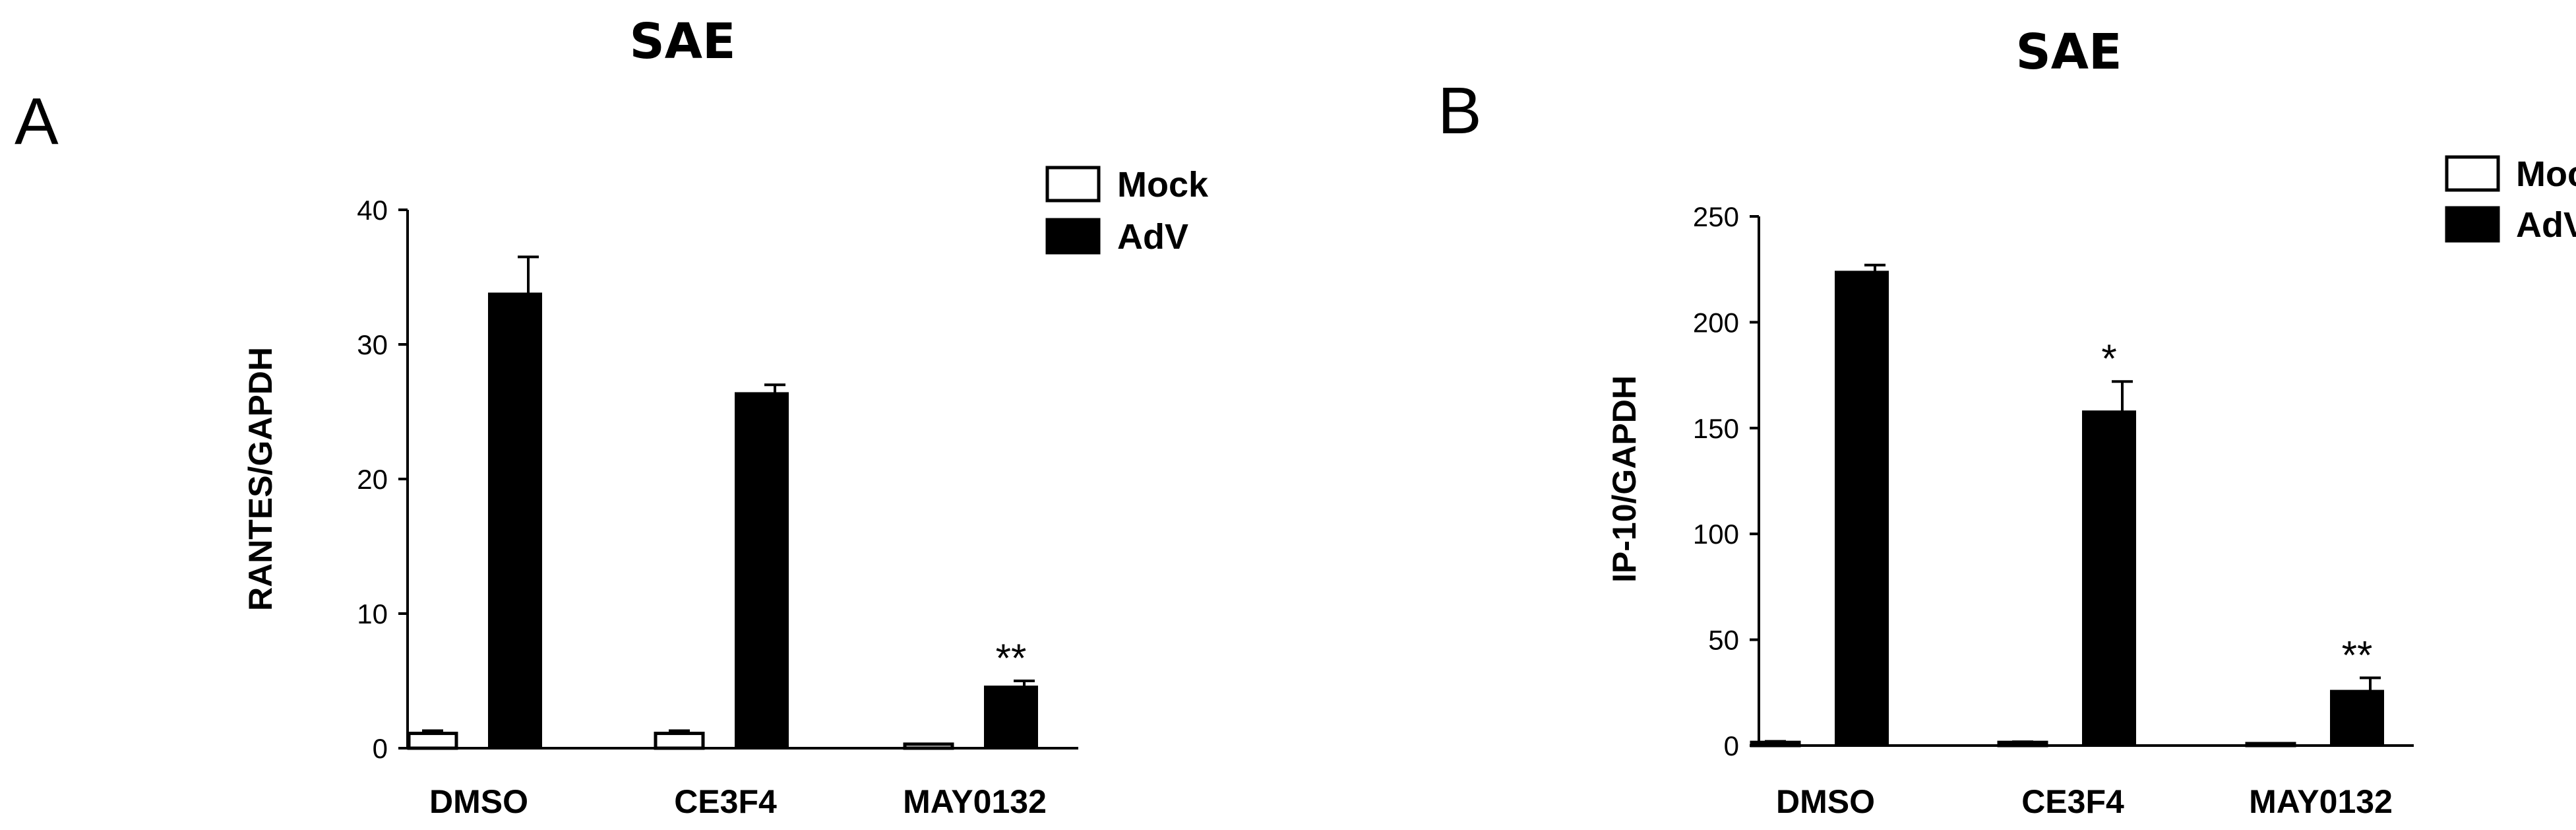 This screenshot has width=2576, height=830. Describe the element at coordinates (1723, 640) in the screenshot. I see `y-tick-label: 50` at that location.